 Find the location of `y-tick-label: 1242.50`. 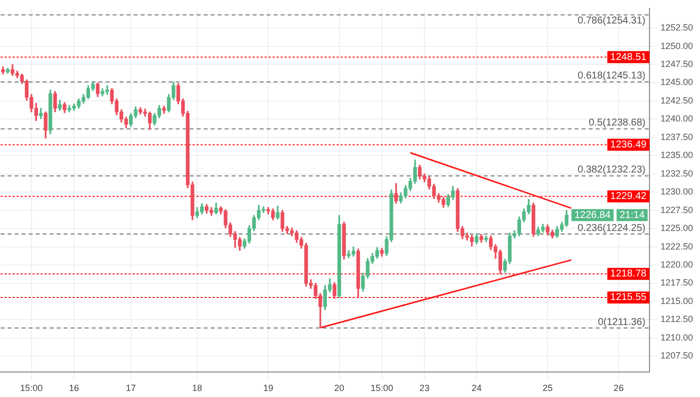

y-tick-label: 1242.50 is located at coordinates (677, 100).